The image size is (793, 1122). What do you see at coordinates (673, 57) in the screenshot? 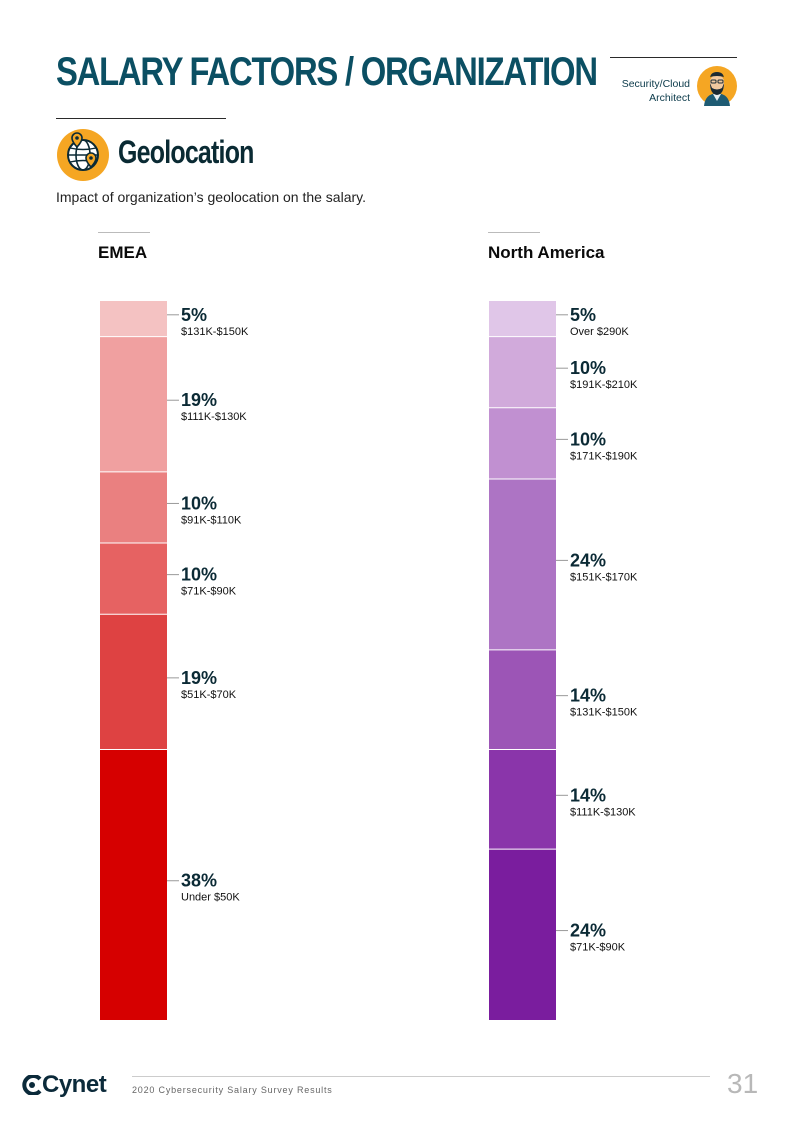
I see `header-divider` at bounding box center [673, 57].